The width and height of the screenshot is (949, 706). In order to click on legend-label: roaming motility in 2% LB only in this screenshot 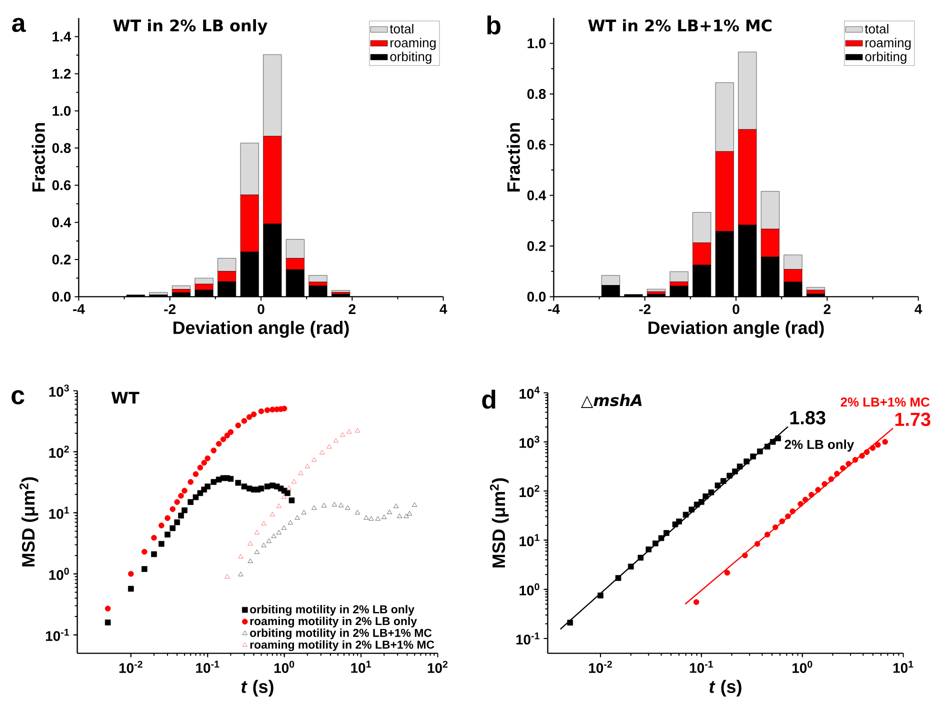, I will do `click(333, 622)`.